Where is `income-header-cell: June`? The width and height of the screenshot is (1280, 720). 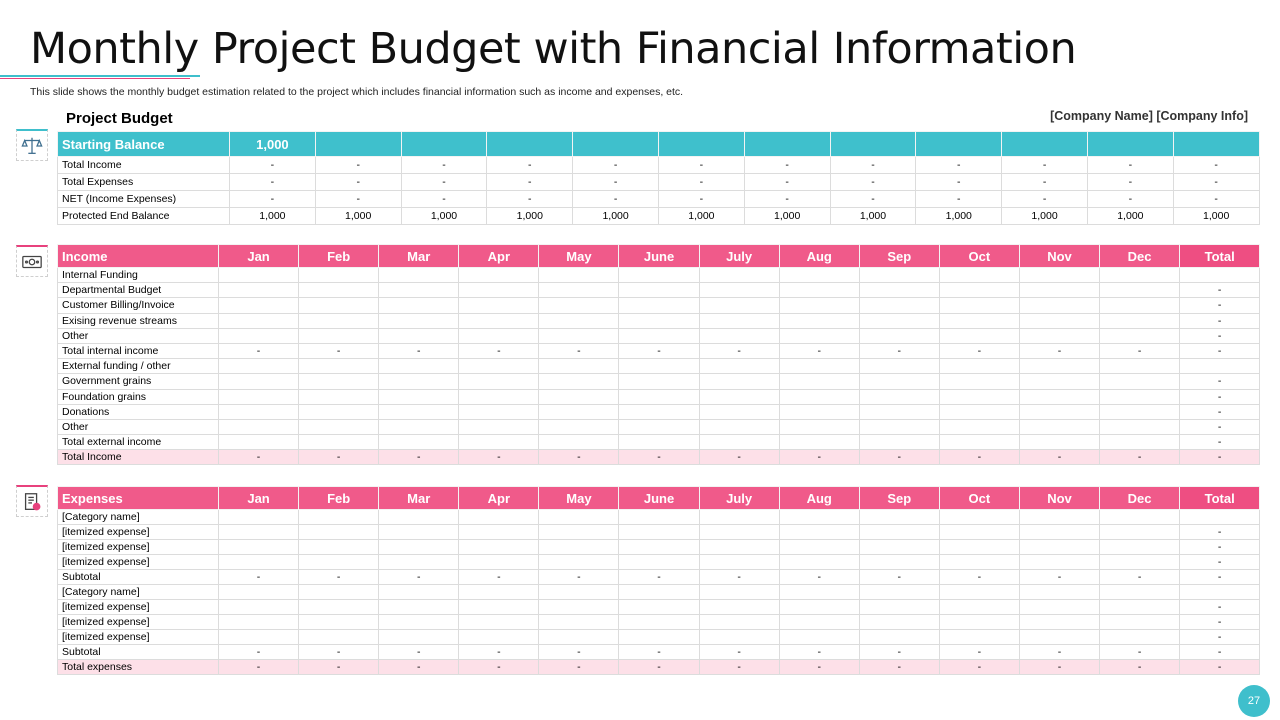
income-header-cell: June is located at coordinates (659, 256).